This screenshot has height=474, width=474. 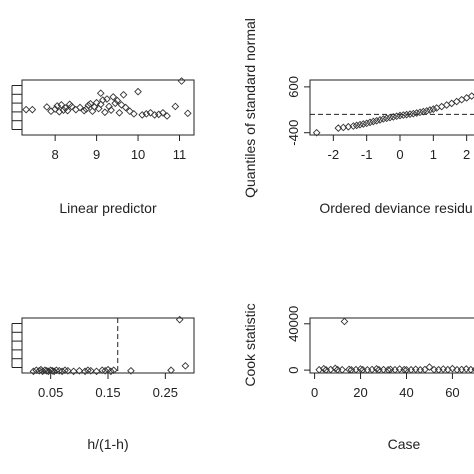 What do you see at coordinates (406, 392) in the screenshot?
I see `x-tick-label: 40` at bounding box center [406, 392].